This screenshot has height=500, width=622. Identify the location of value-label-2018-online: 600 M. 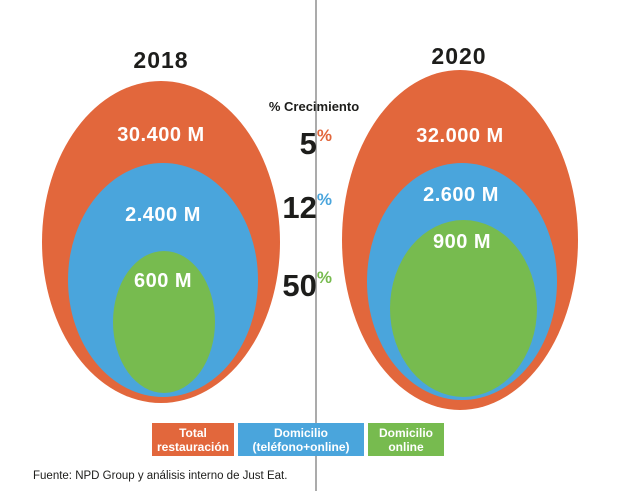
(163, 281).